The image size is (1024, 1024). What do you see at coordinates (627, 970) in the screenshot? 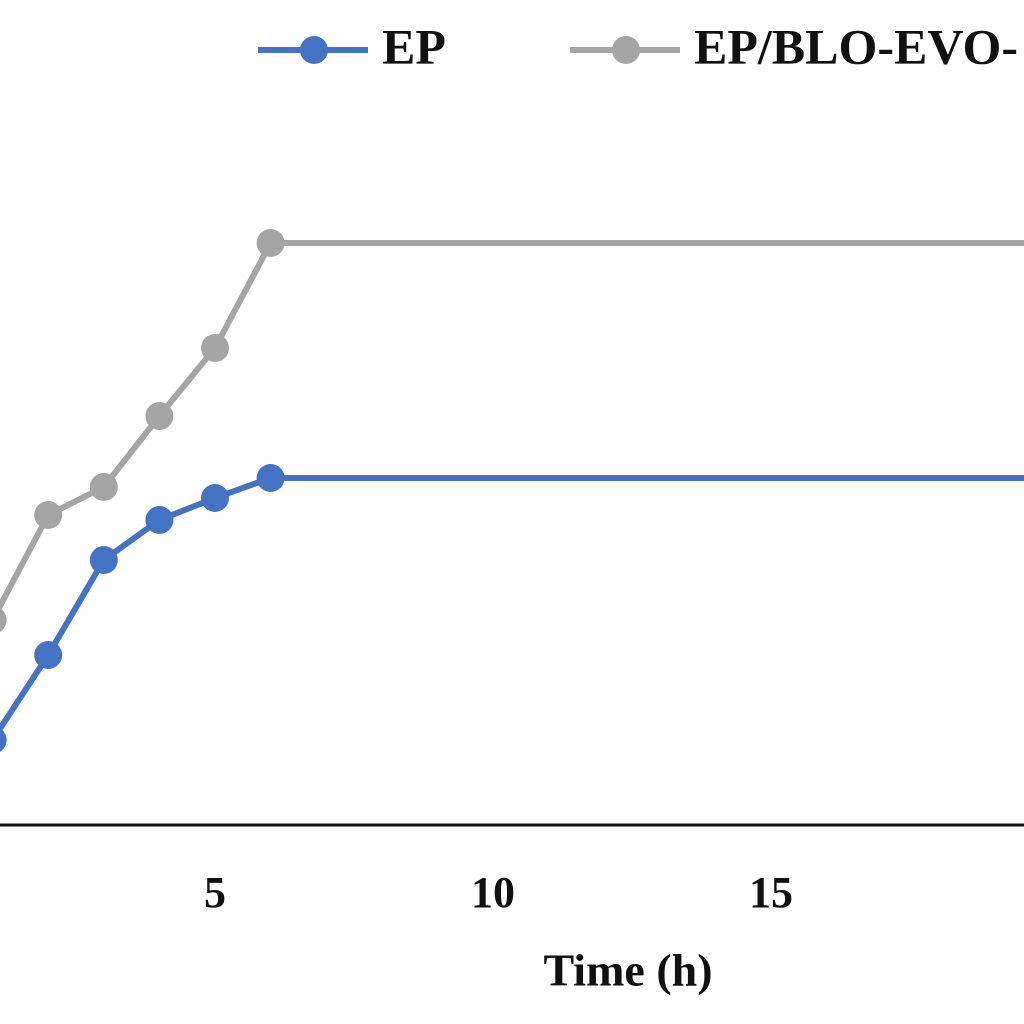
I see `x-axis-title: Time (h)` at bounding box center [627, 970].